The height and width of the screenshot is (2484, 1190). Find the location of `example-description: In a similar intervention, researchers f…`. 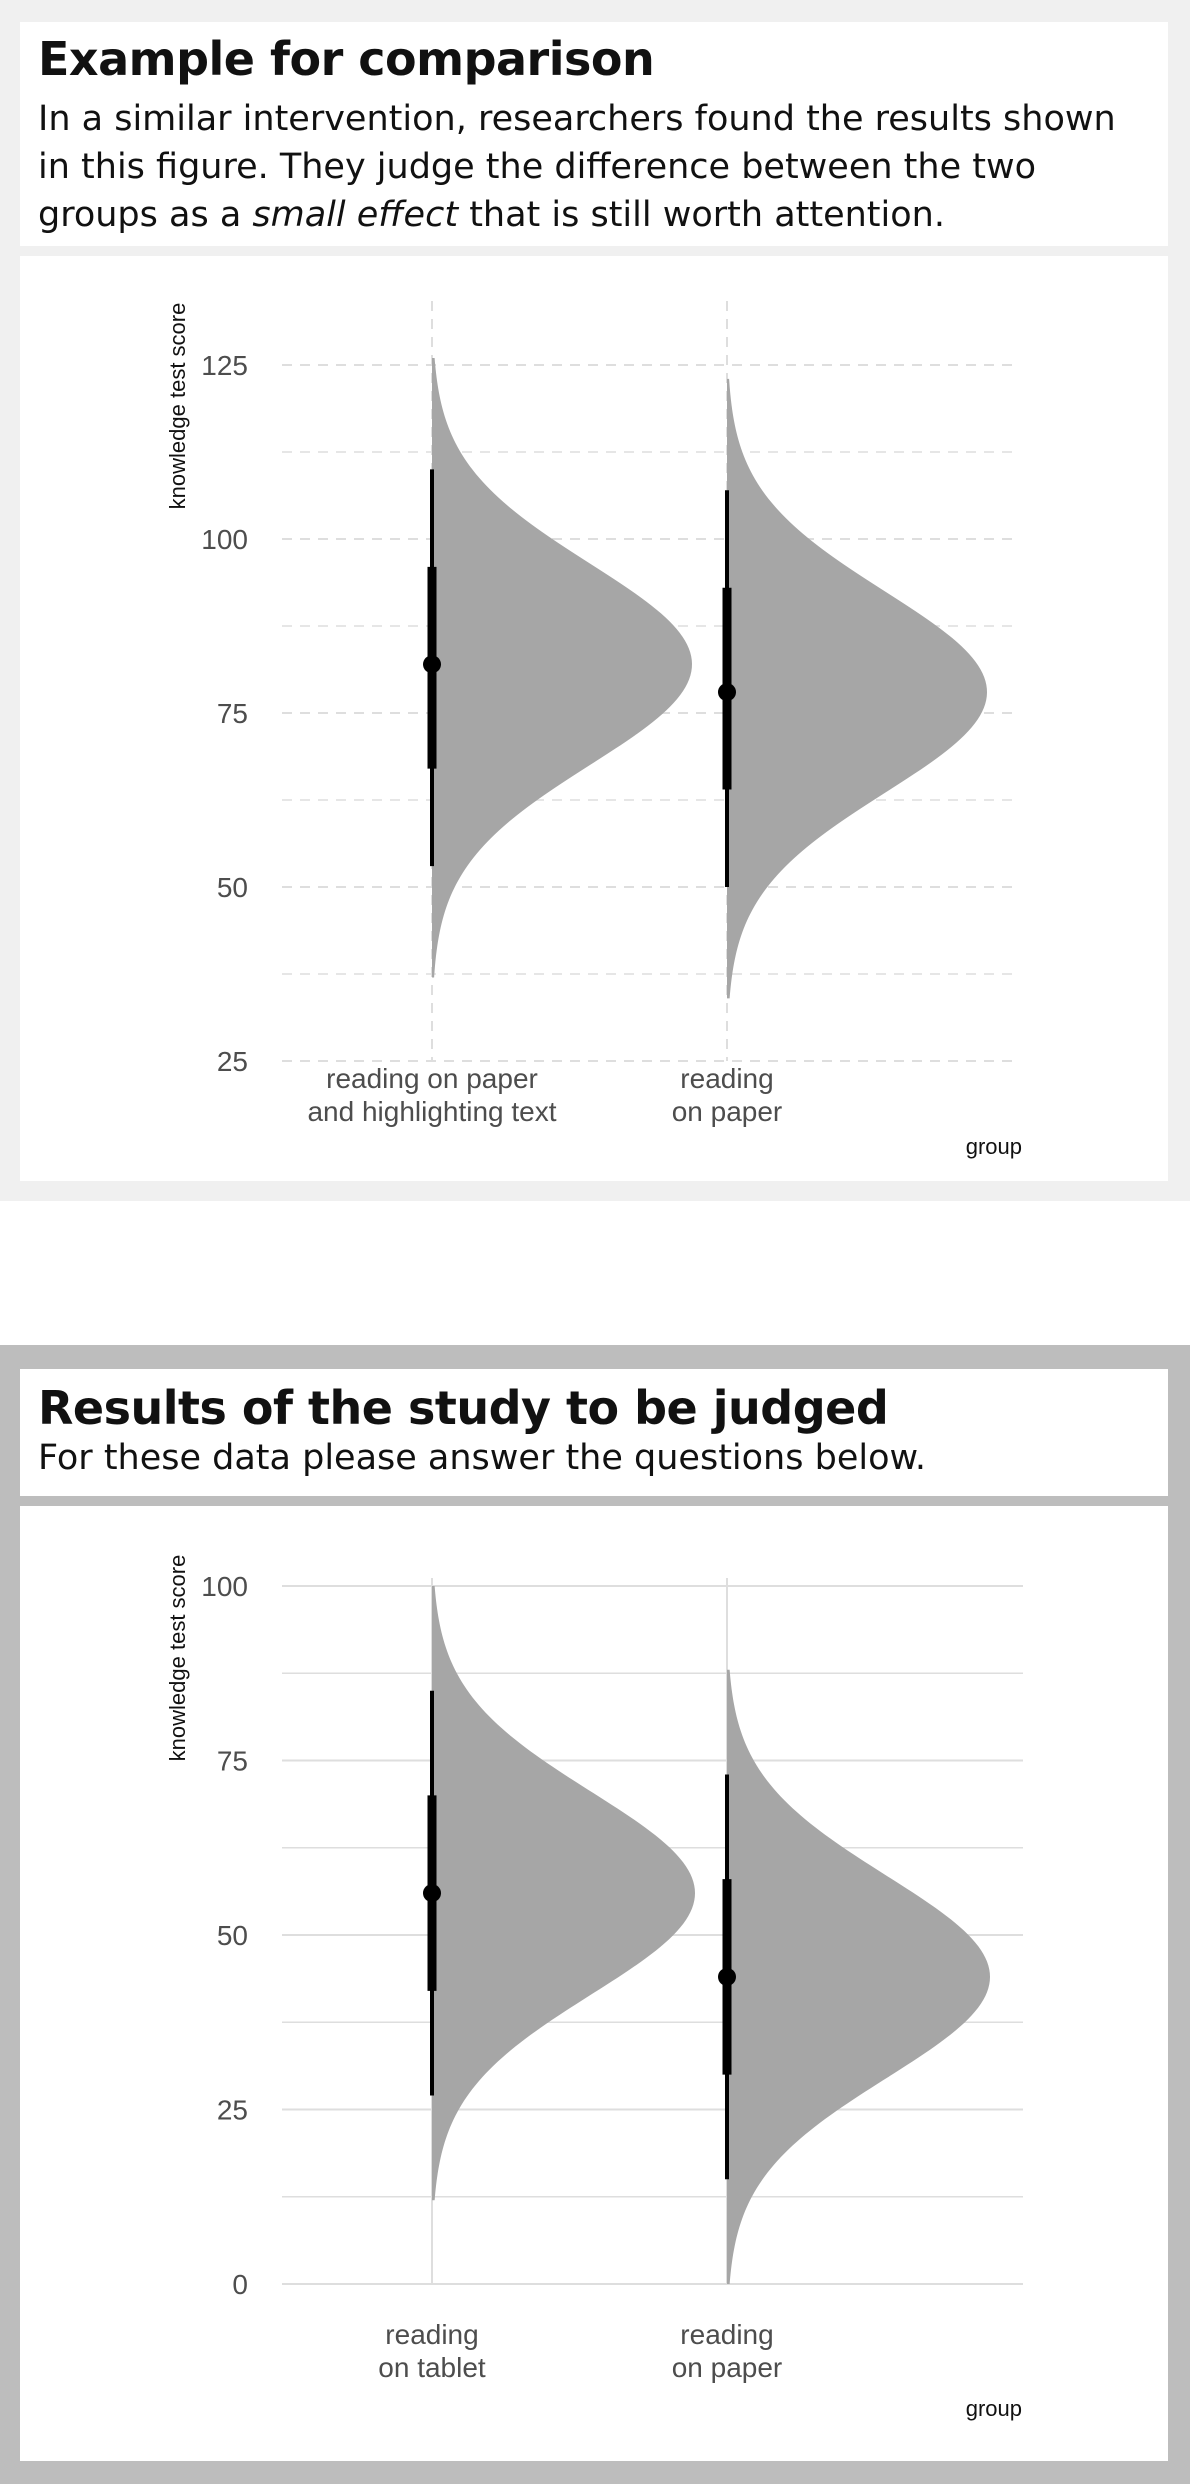

example-description: In a similar intervention, researchers f… is located at coordinates (593, 167).